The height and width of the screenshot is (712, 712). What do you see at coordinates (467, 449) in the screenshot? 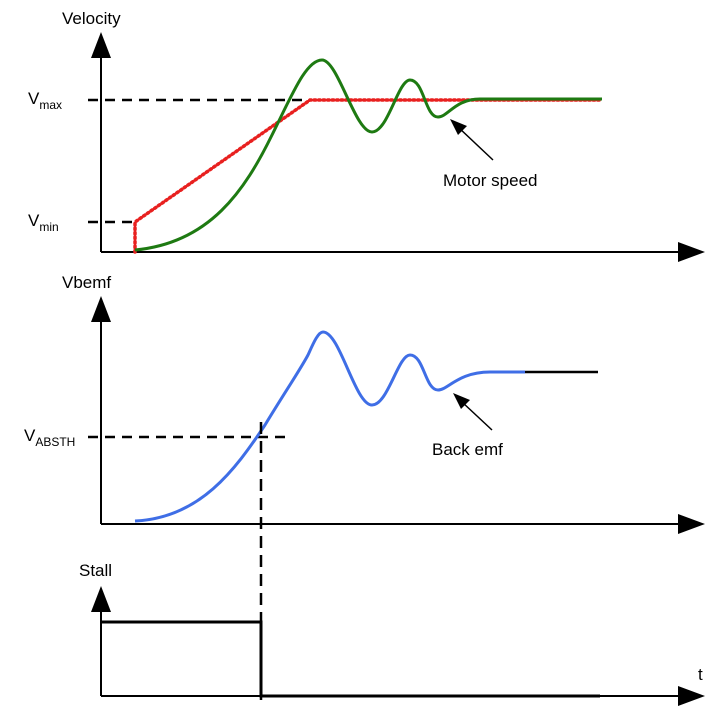
I see `back-emf-label: Back emf` at bounding box center [467, 449].